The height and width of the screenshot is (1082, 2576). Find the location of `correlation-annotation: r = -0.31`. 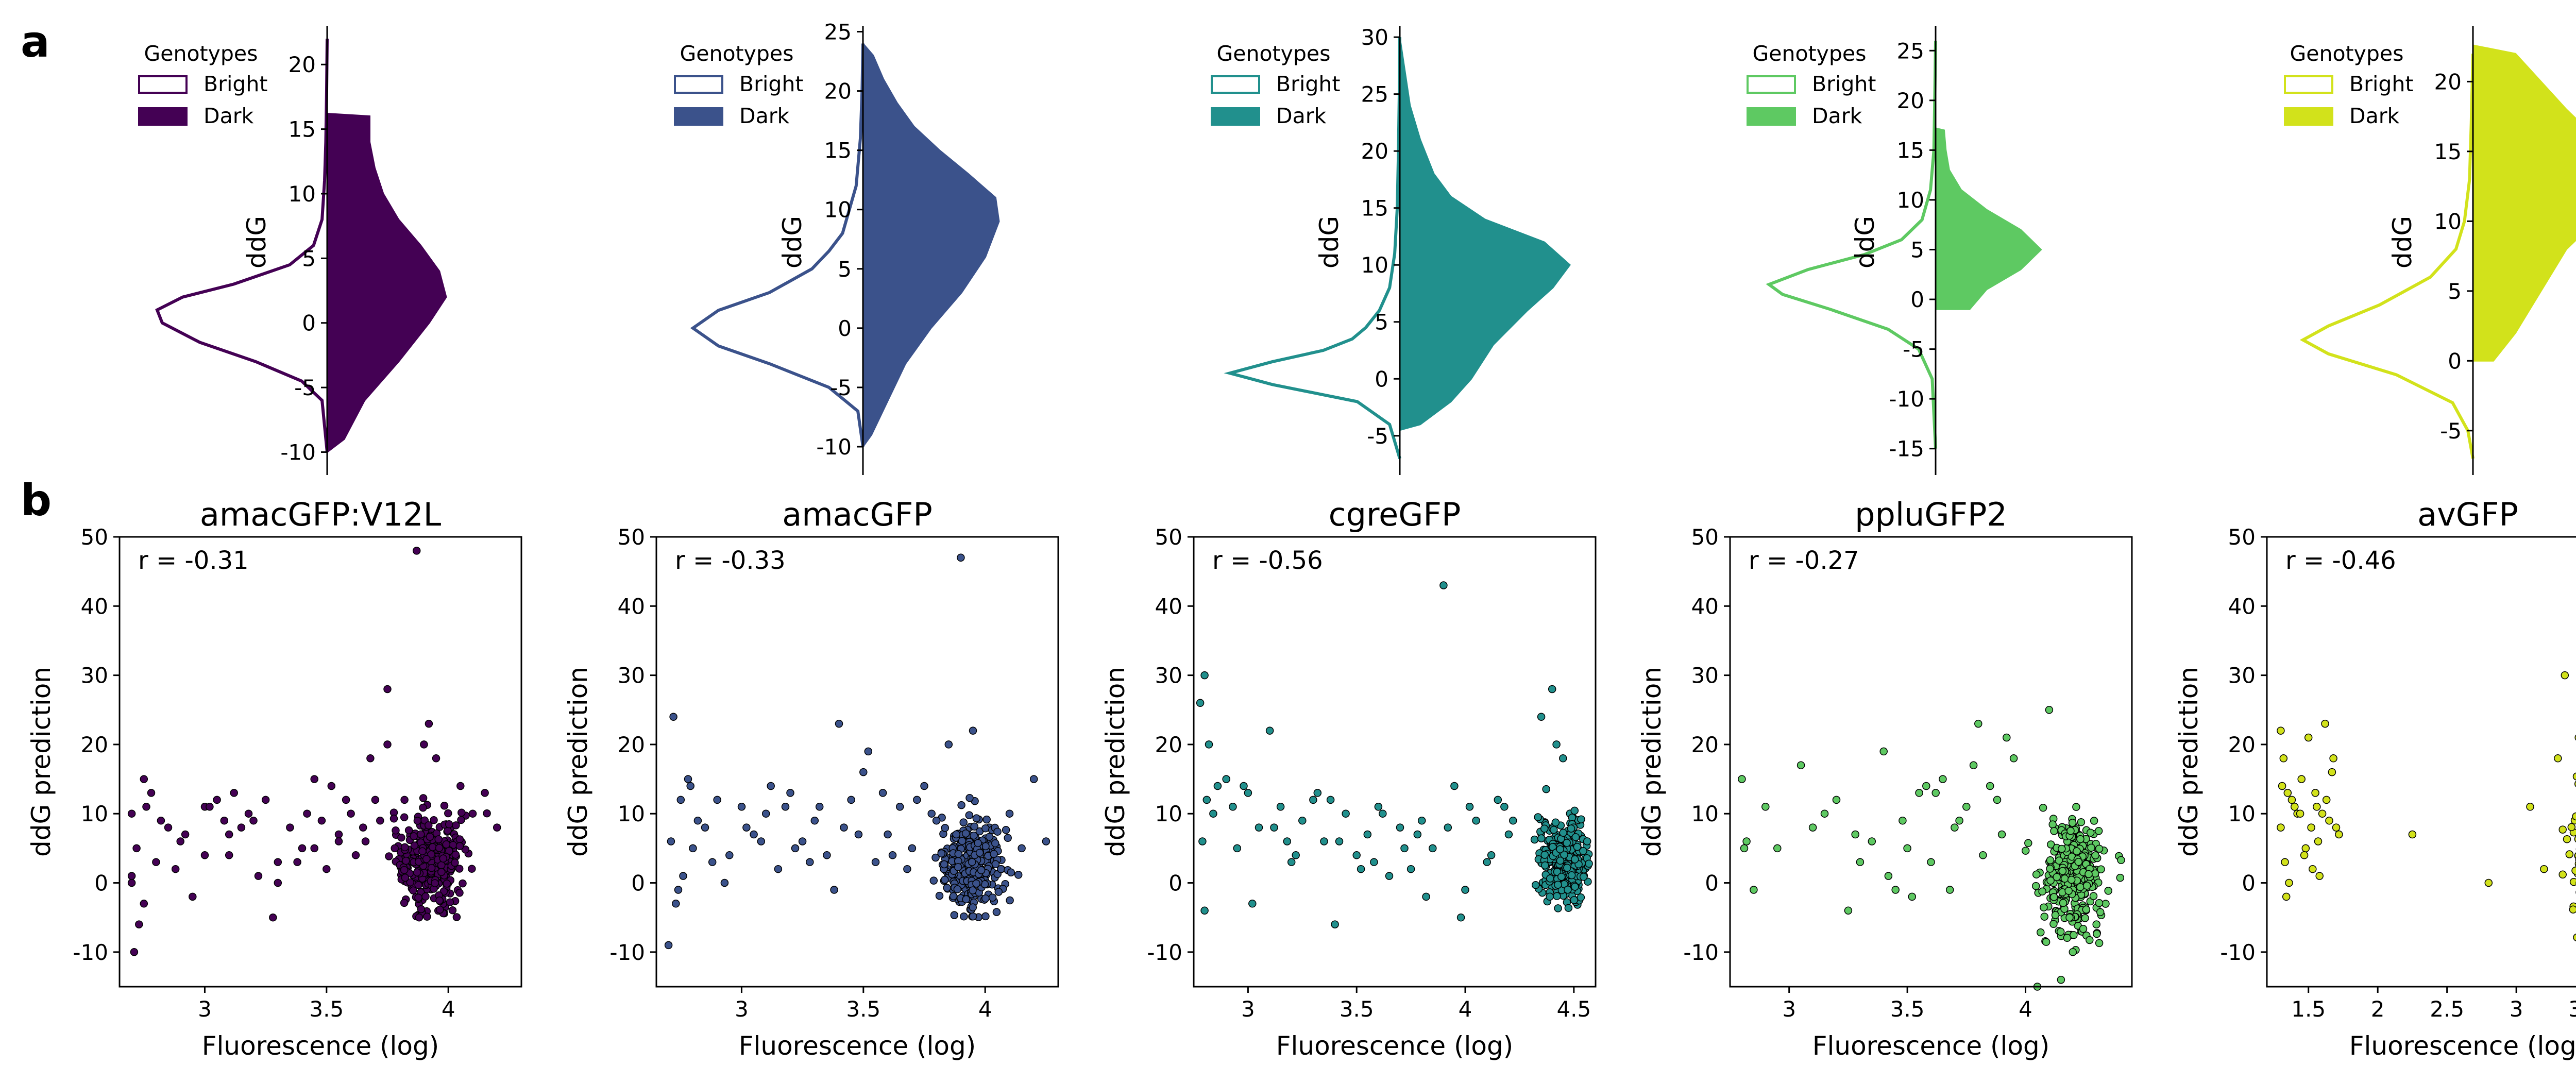

correlation-annotation: r = -0.31 is located at coordinates (193, 560).